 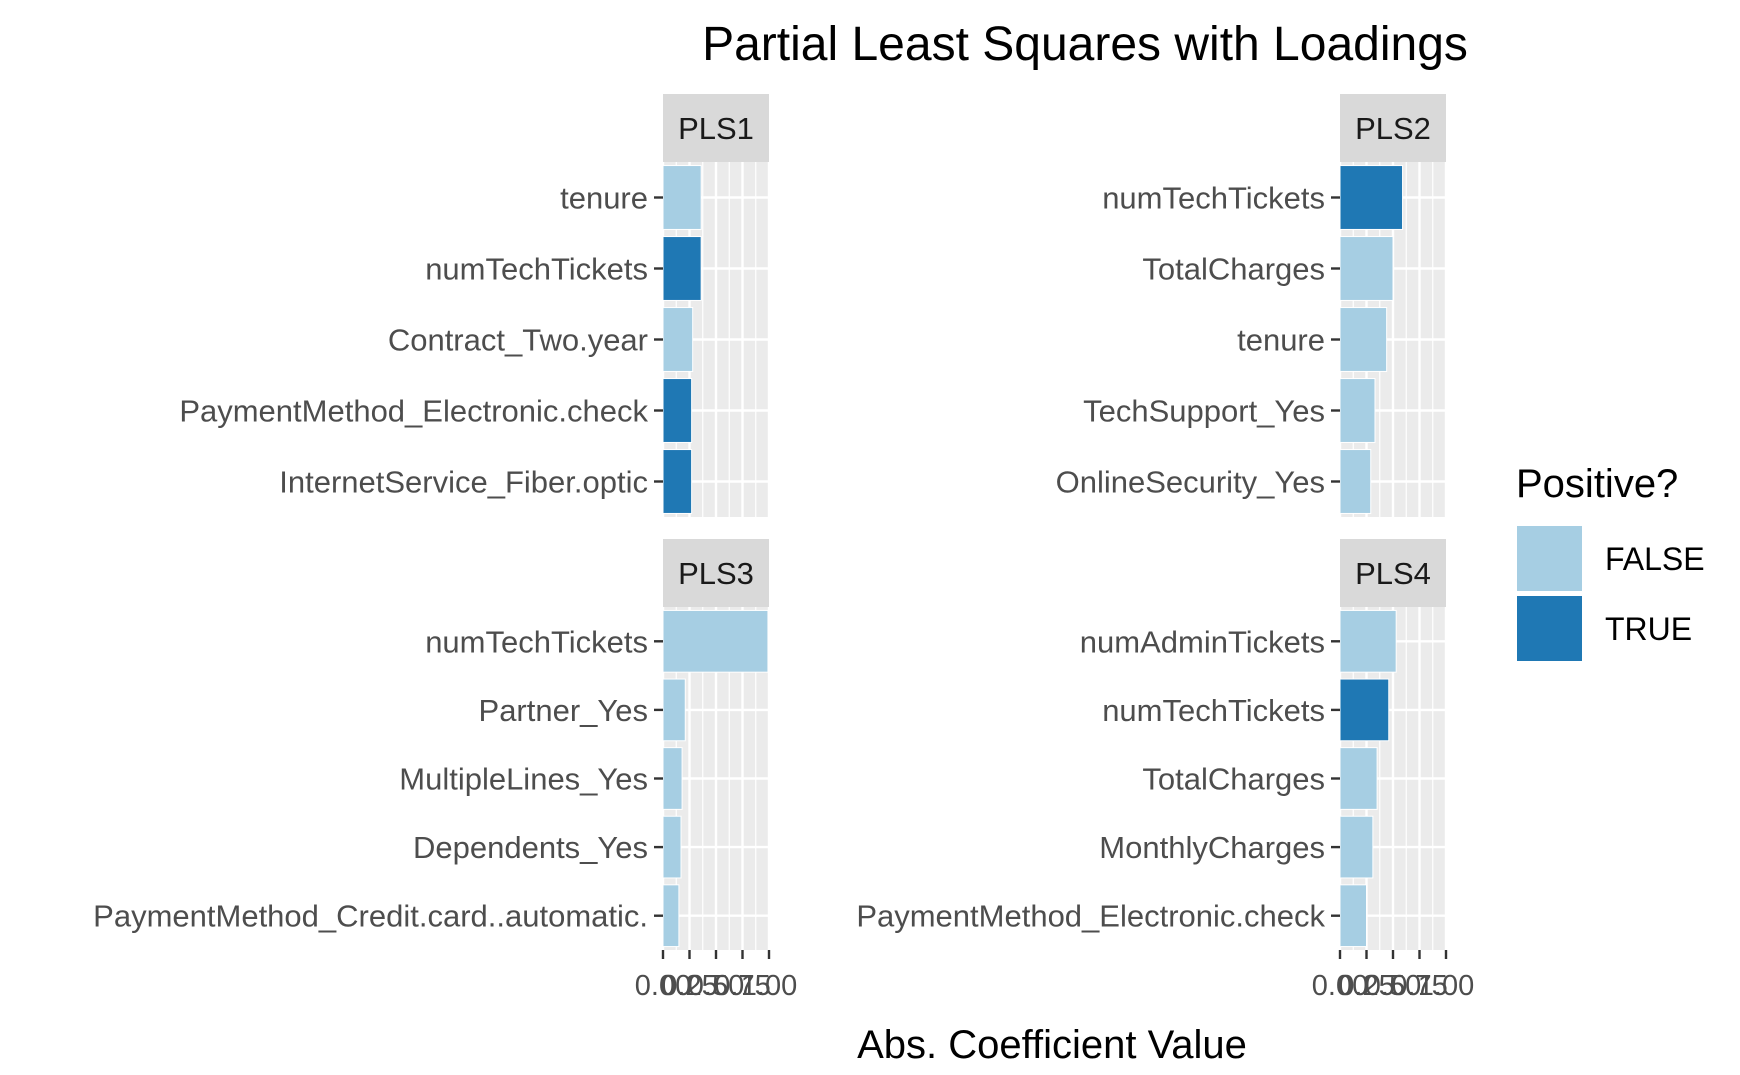 What do you see at coordinates (523, 779) in the screenshot?
I see `y-tick-label: MultipleLines_Yes` at bounding box center [523, 779].